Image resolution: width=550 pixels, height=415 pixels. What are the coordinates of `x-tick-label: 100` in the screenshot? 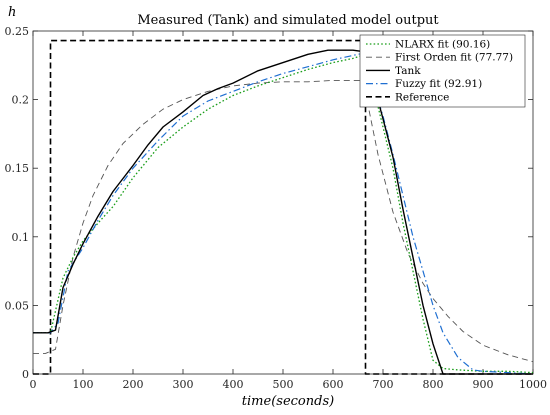 It's located at (83, 384).